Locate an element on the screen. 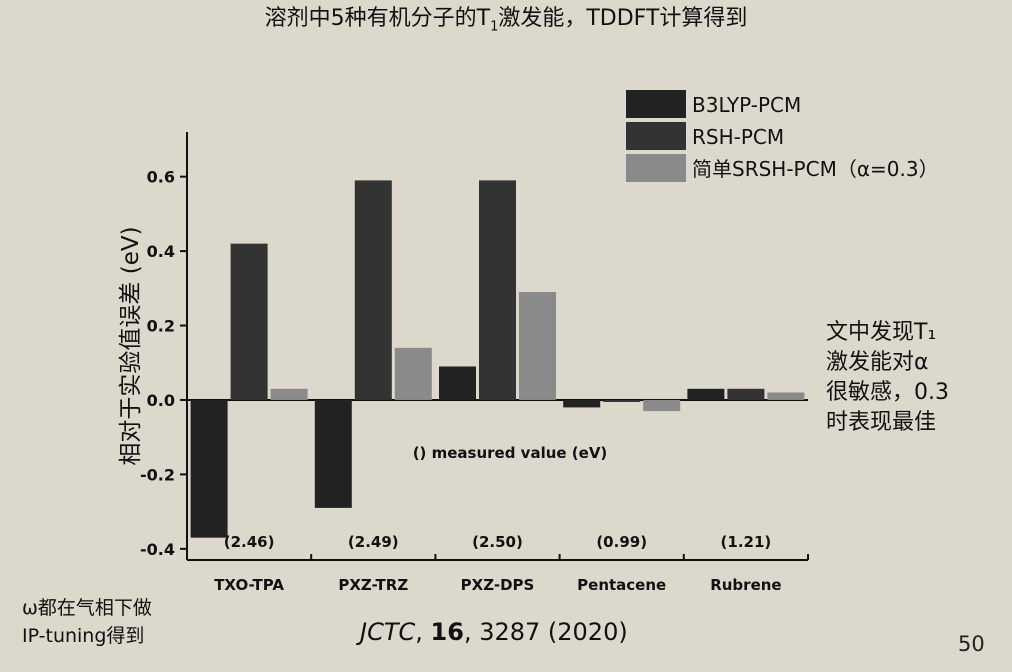 This screenshot has height=672, width=1012. measured-value-label: (2.46) is located at coordinates (249, 542).